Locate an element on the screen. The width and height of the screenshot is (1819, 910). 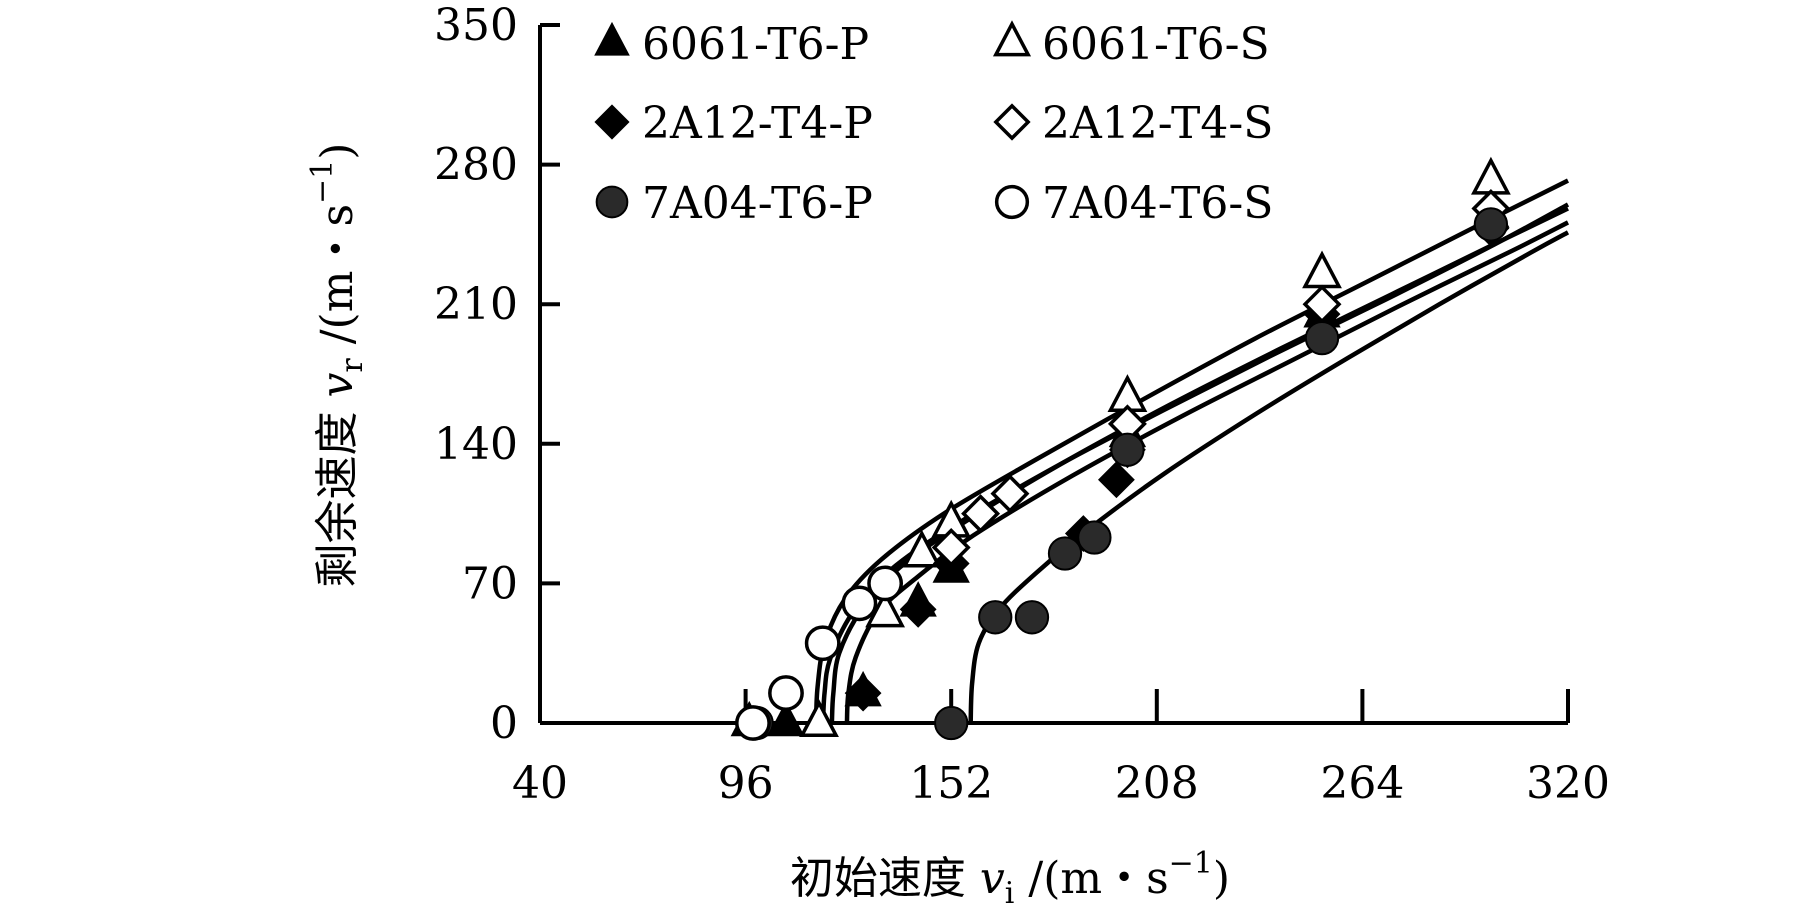
y-tick-label: 210 is located at coordinates (476, 304).